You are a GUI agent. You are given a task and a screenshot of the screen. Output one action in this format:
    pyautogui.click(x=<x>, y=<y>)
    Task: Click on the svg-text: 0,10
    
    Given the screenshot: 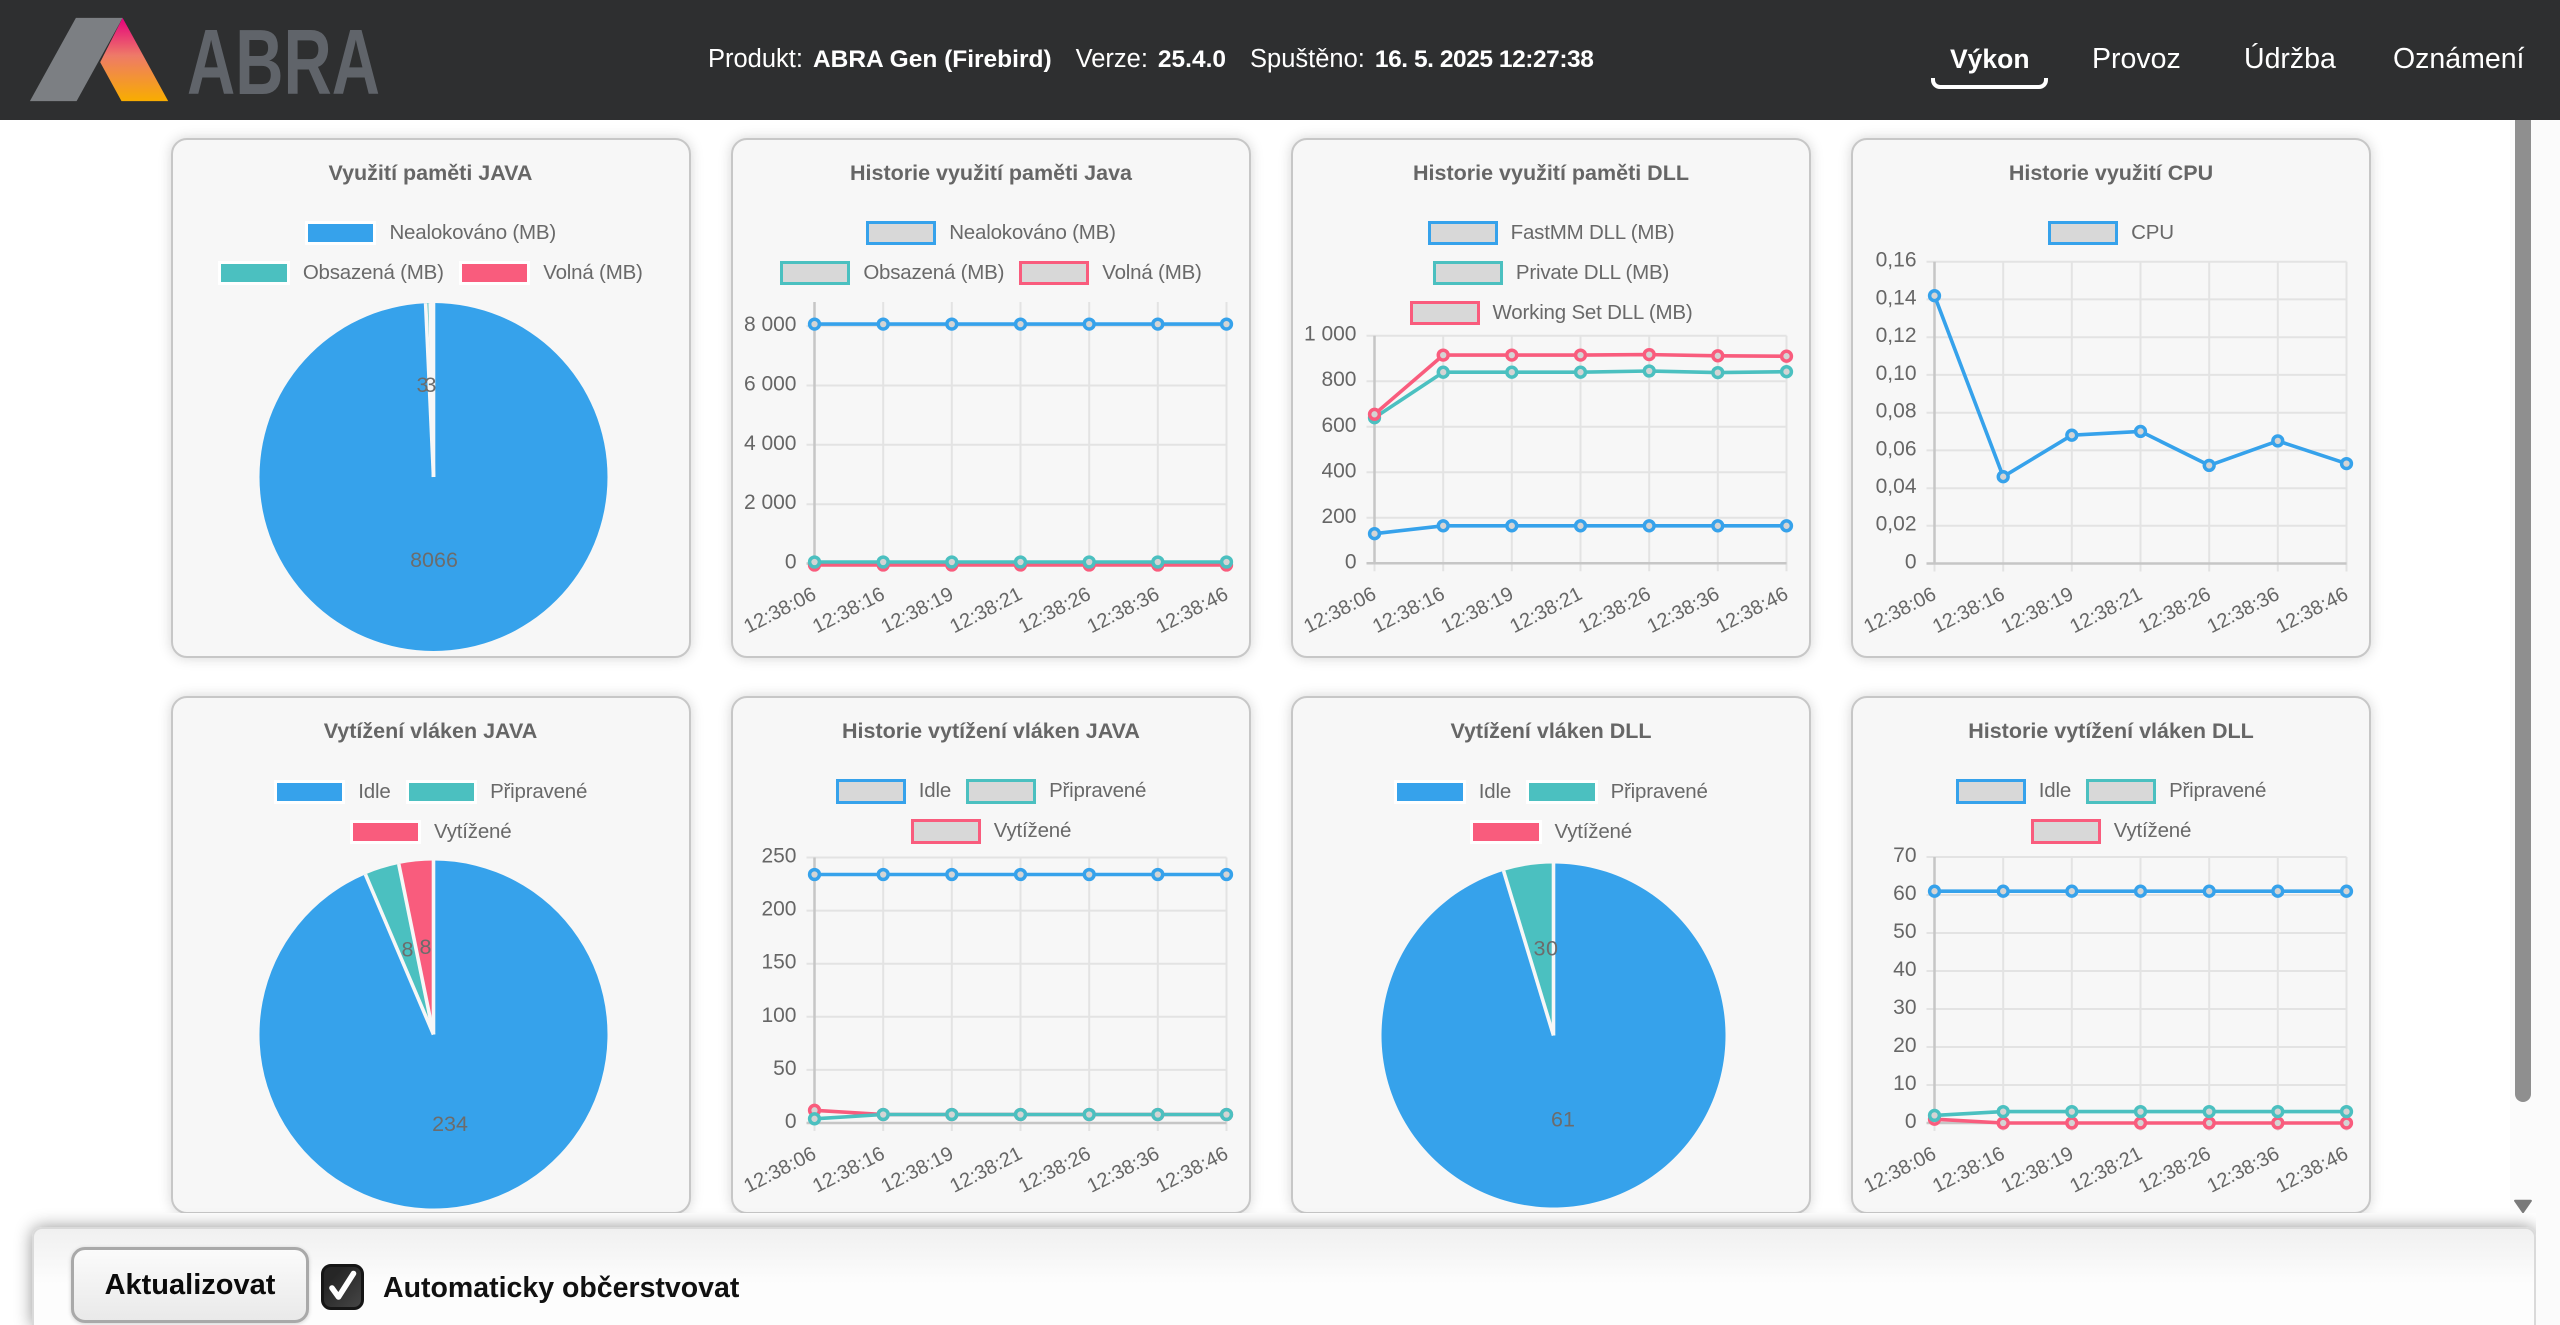 What is the action you would take?
    pyautogui.click(x=1896, y=372)
    